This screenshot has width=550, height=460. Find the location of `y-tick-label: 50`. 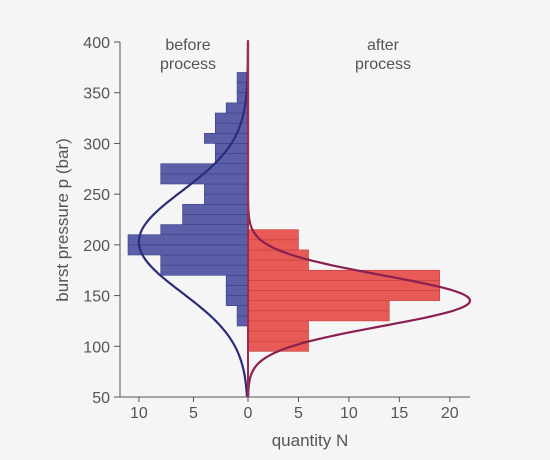

y-tick-label: 50 is located at coordinates (101, 398).